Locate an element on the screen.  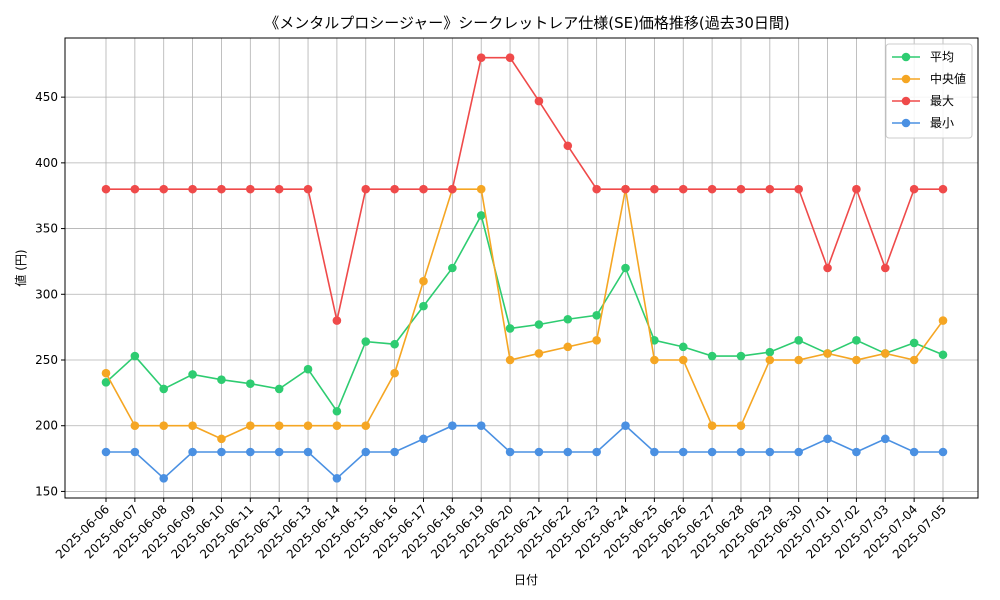
legend-item: 最大 is located at coordinates (923, 101).